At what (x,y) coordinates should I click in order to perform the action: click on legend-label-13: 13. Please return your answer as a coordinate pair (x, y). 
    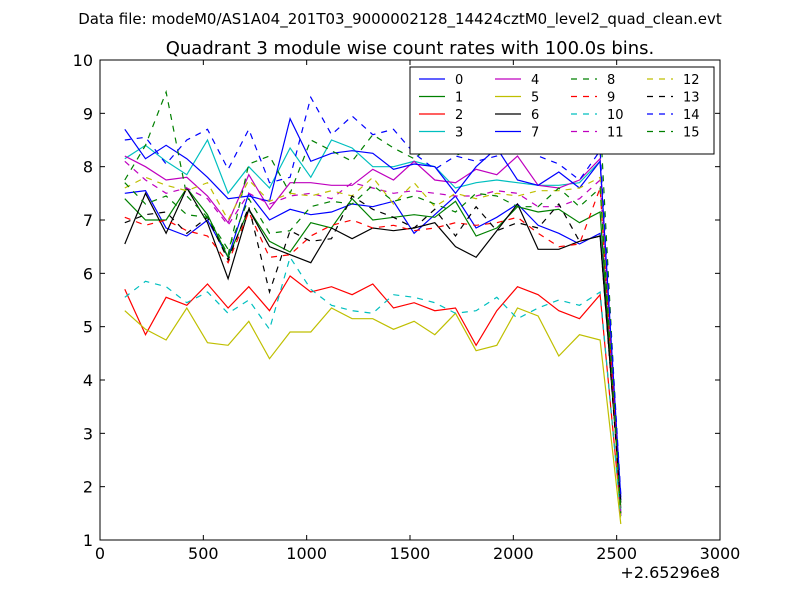
    Looking at the image, I should click on (691, 98).